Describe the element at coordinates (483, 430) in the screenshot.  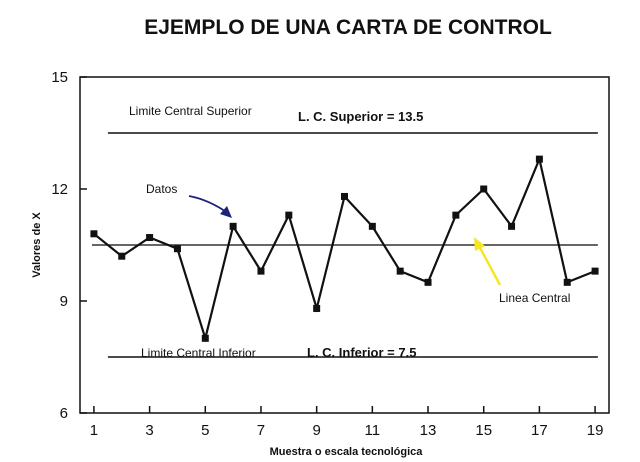
I see `x-tick-label: 15` at that location.